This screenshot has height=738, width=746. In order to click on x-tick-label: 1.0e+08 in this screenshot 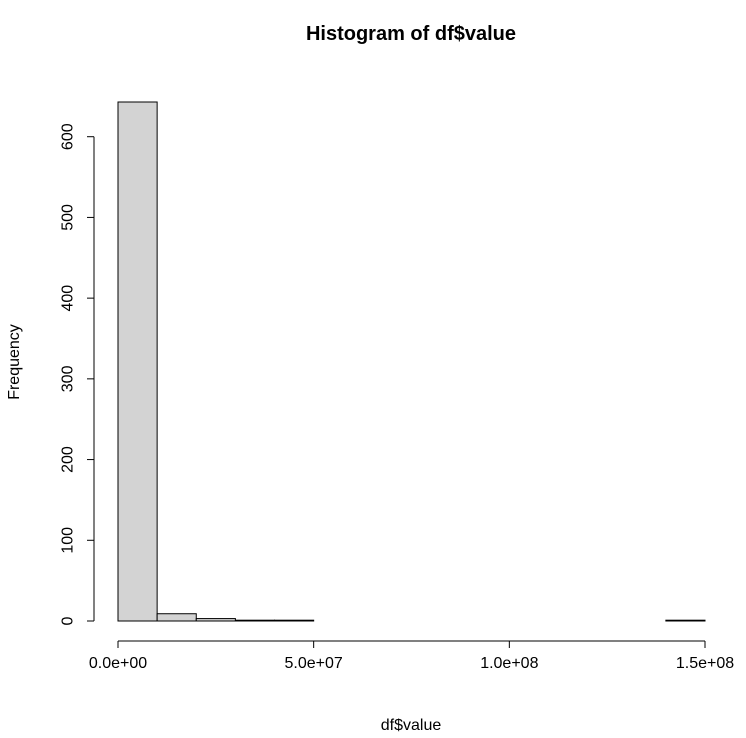, I will do `click(509, 663)`.